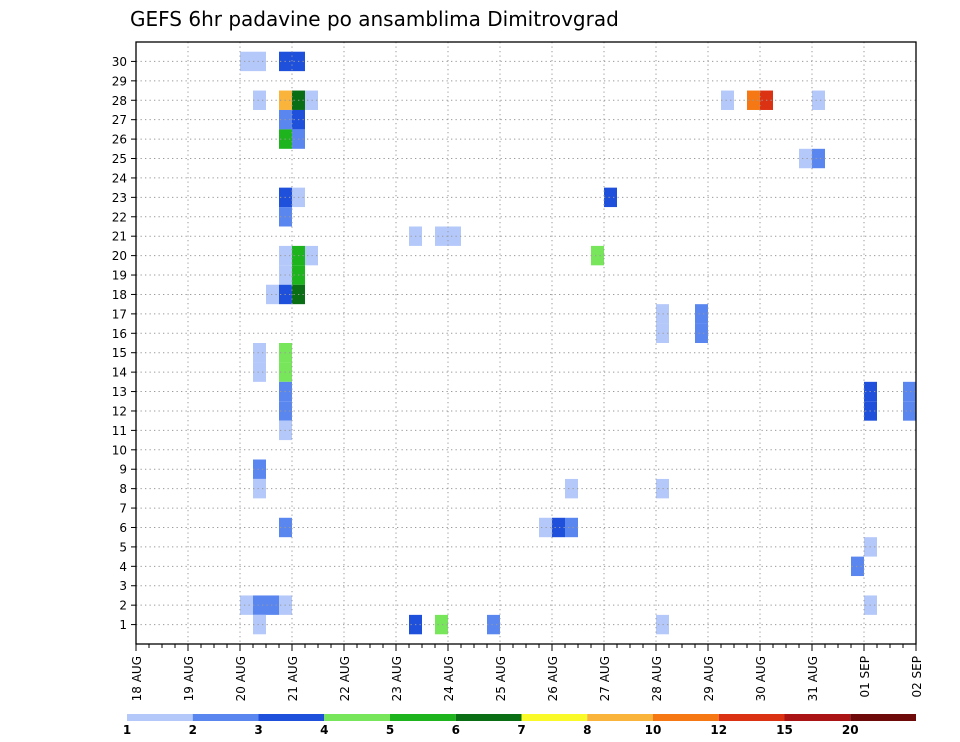 The height and width of the screenshot is (742, 960). I want to click on y-tick-label: 22, so click(119, 217).